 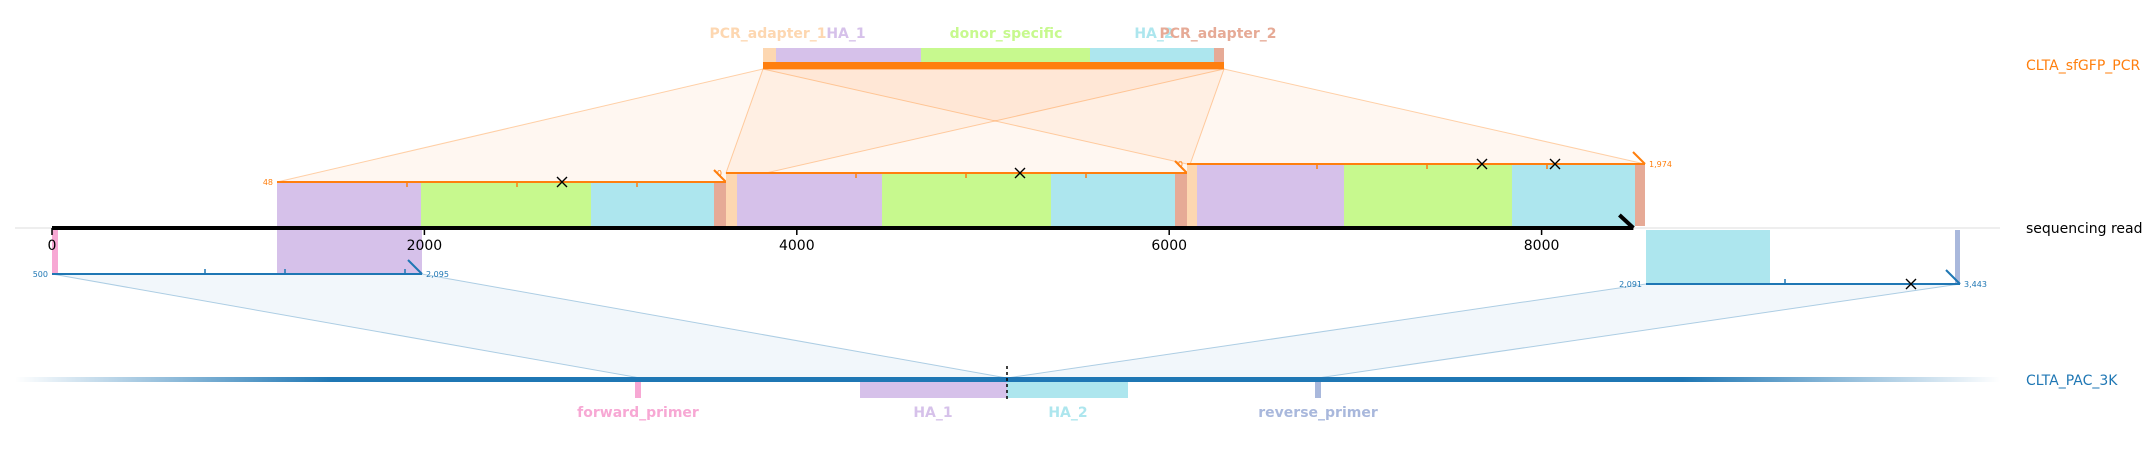 I want to click on bottom-feature-label: HA_1, so click(x=932, y=413).